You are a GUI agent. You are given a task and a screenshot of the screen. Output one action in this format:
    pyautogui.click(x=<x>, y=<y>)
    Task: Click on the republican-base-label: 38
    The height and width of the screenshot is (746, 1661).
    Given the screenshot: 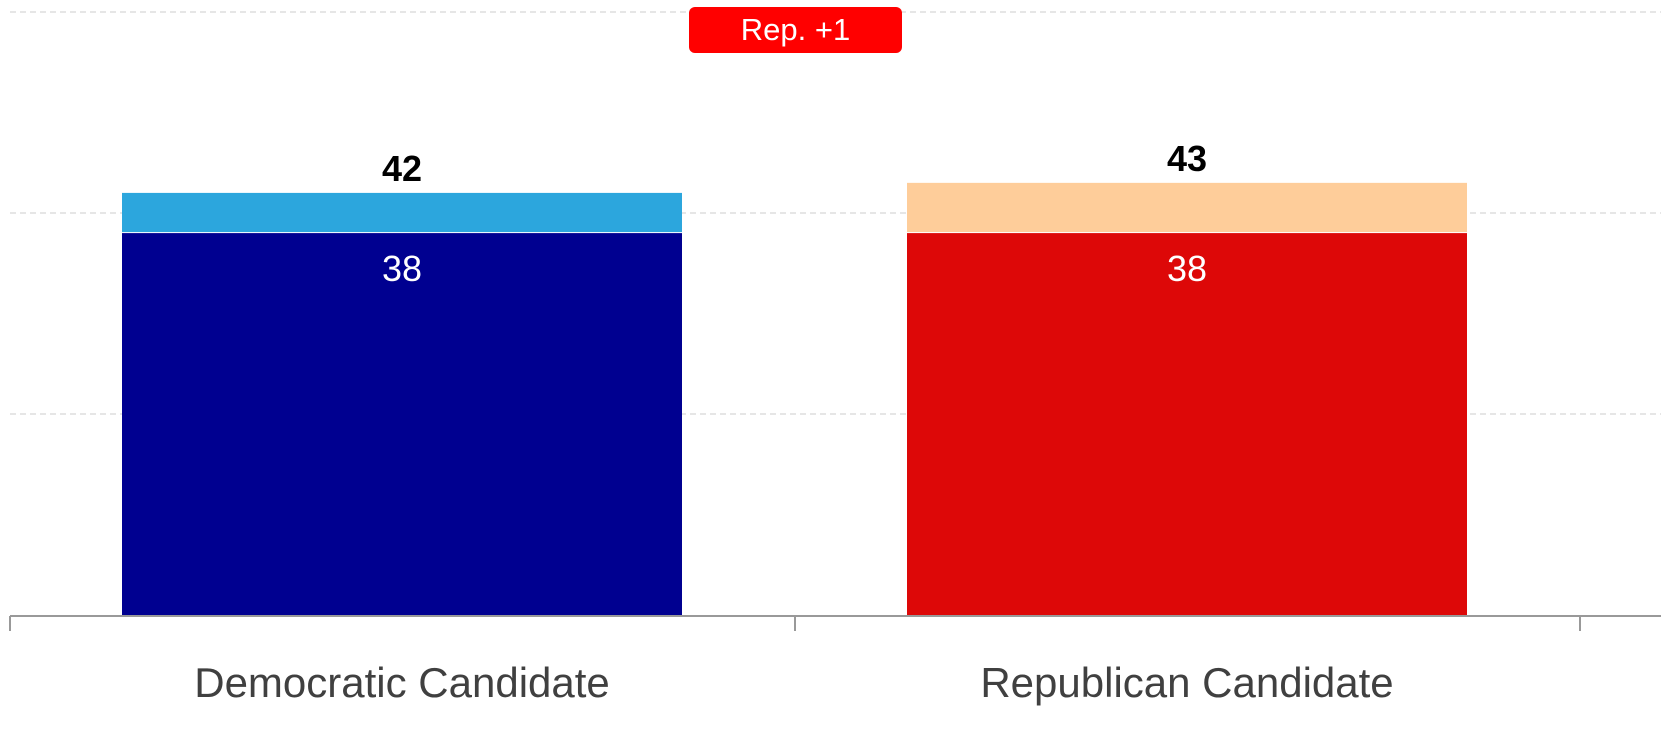 What is the action you would take?
    pyautogui.click(x=1187, y=268)
    